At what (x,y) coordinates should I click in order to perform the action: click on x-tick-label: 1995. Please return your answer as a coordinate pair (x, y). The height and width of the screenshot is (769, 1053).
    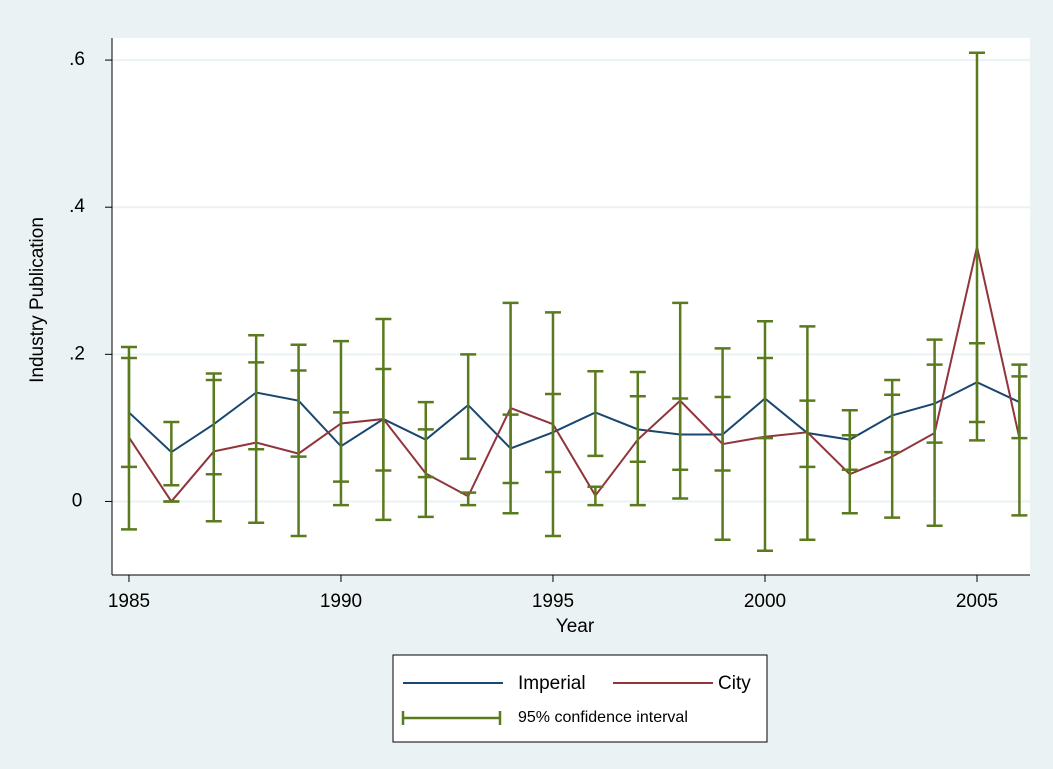
    Looking at the image, I should click on (553, 601).